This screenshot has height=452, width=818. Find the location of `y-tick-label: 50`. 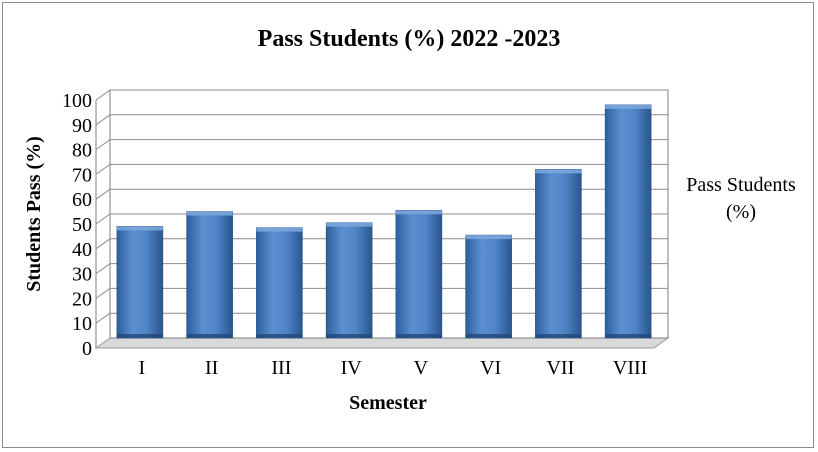

y-tick-label: 50 is located at coordinates (82, 225).